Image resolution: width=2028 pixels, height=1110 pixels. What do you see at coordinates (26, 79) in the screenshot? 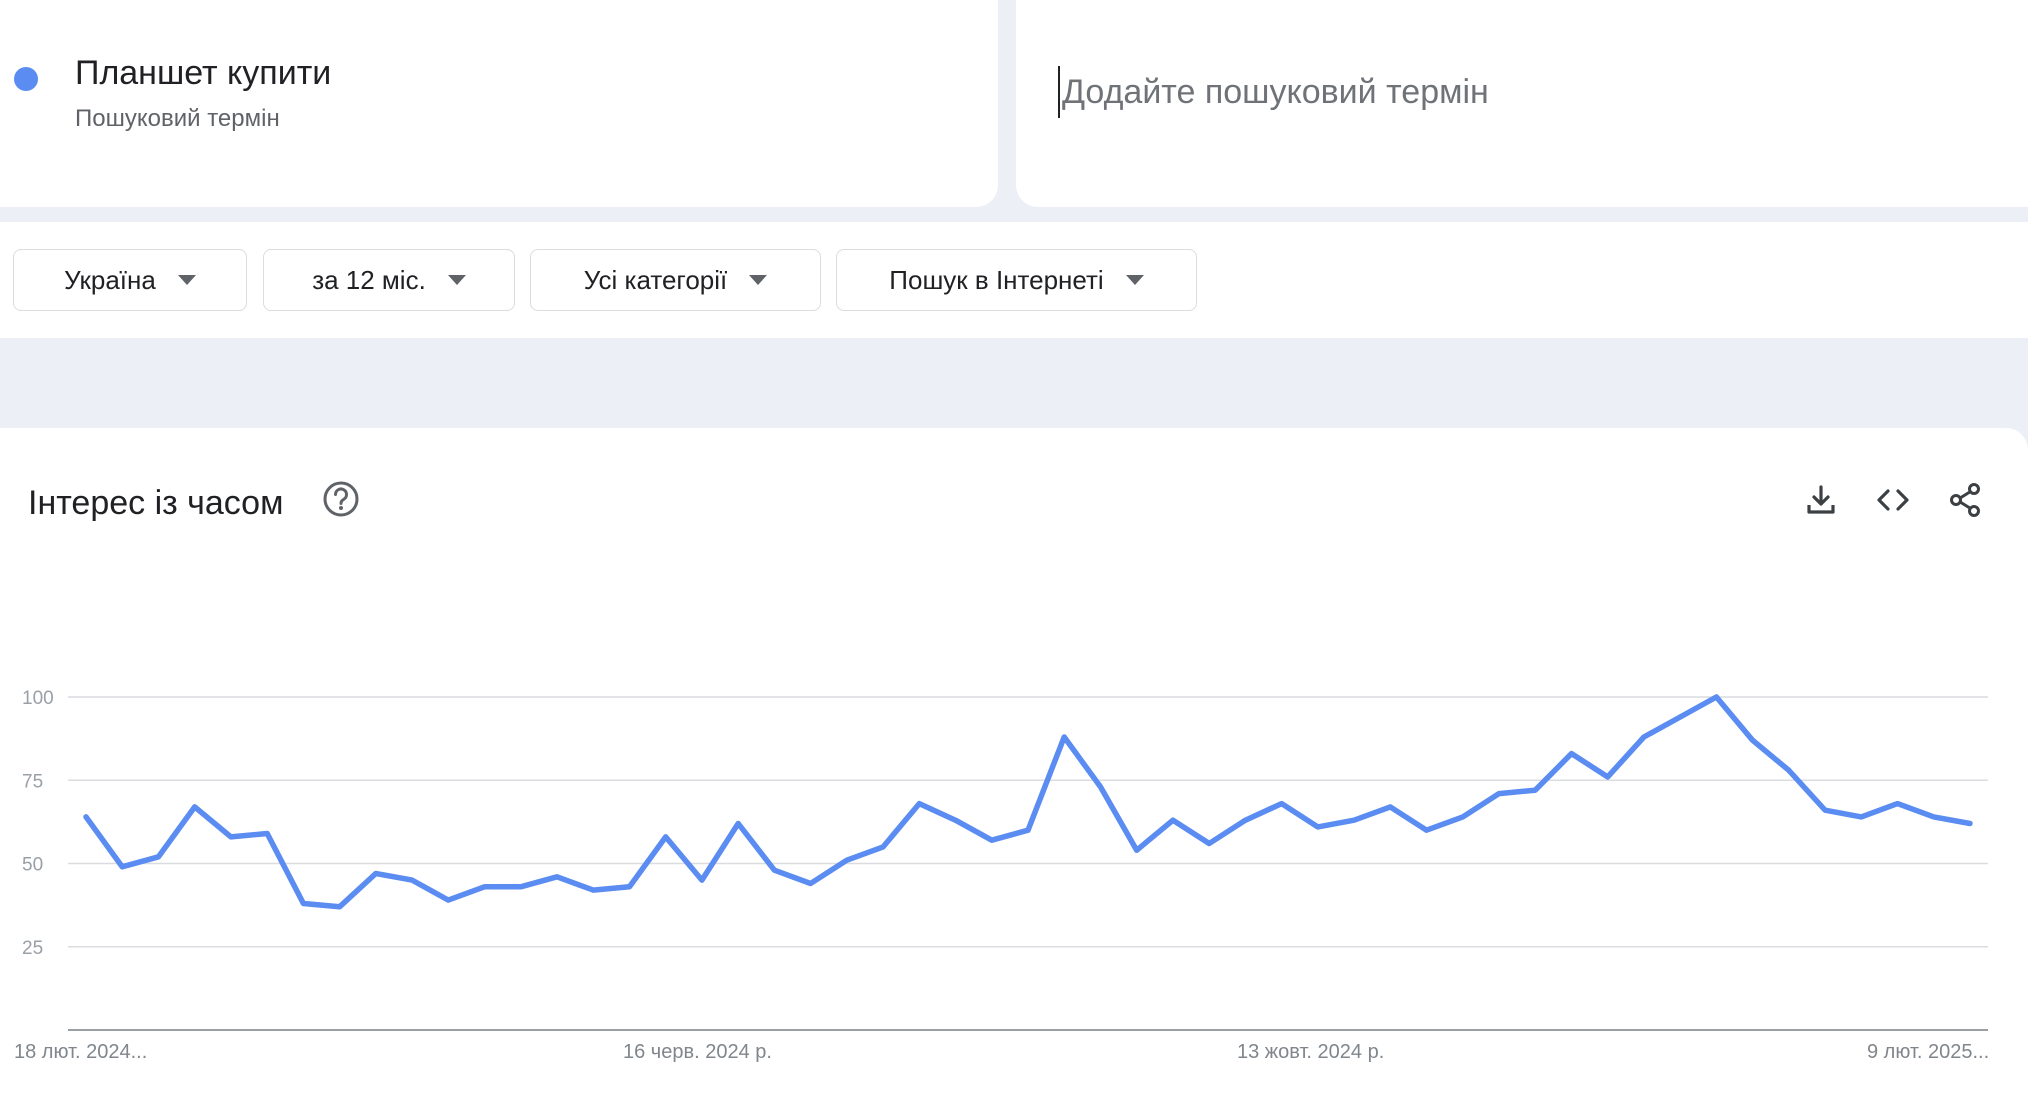
I see `term-color-dot` at bounding box center [26, 79].